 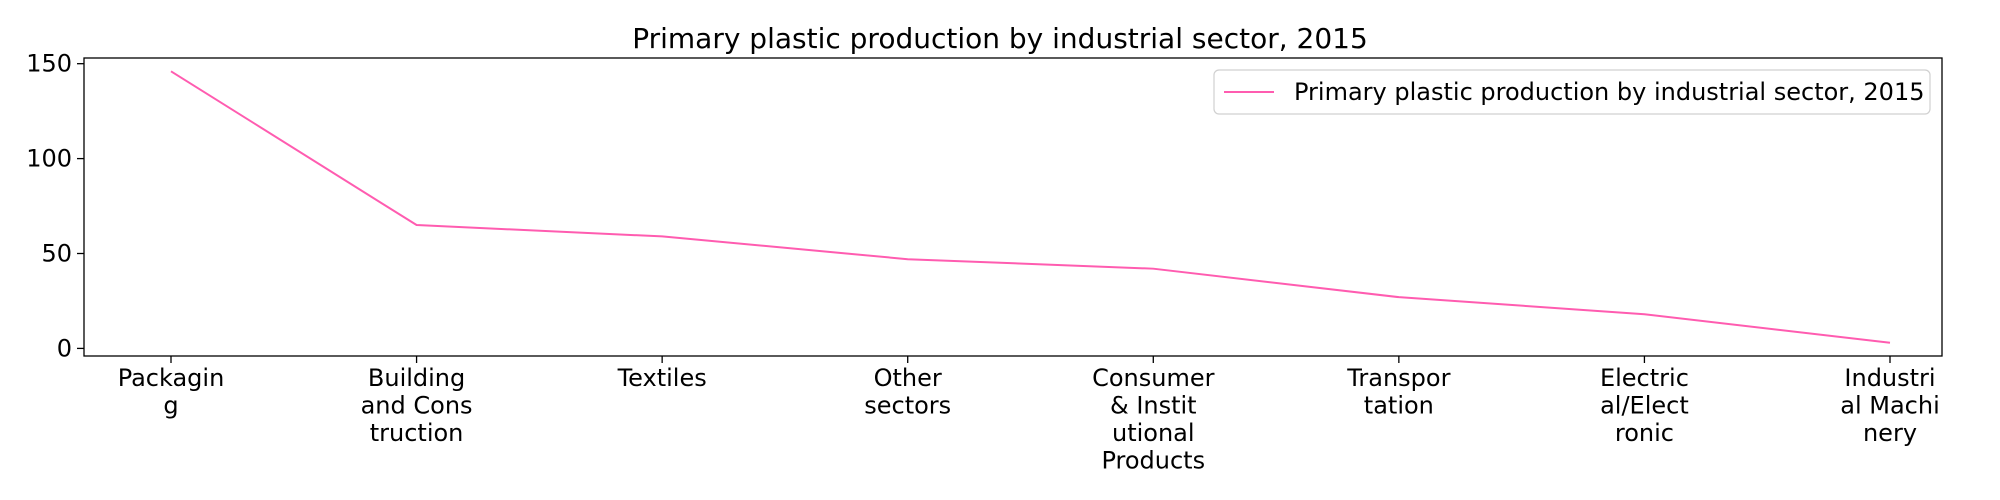 I want to click on x-tick-label-line: Textiles, so click(x=662, y=378).